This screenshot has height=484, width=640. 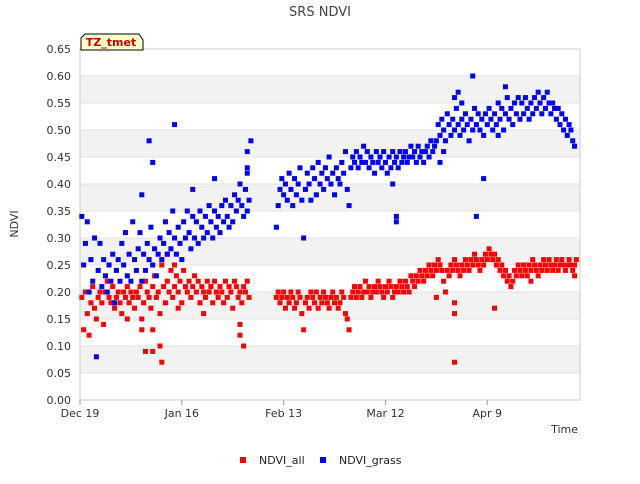 I want to click on y-axis-label: NDVI, so click(x=14, y=223).